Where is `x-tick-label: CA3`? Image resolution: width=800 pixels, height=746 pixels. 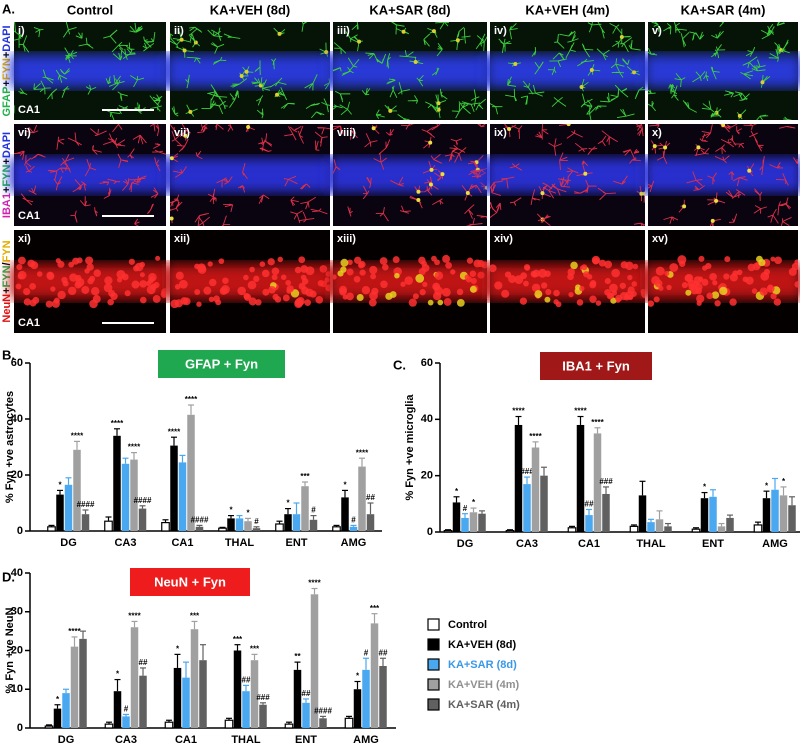
x-tick-label: CA3 is located at coordinates (125, 543).